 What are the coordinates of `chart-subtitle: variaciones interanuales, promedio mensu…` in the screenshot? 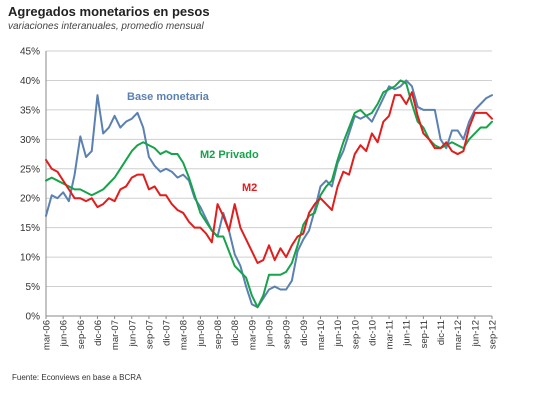 It's located at (106, 26).